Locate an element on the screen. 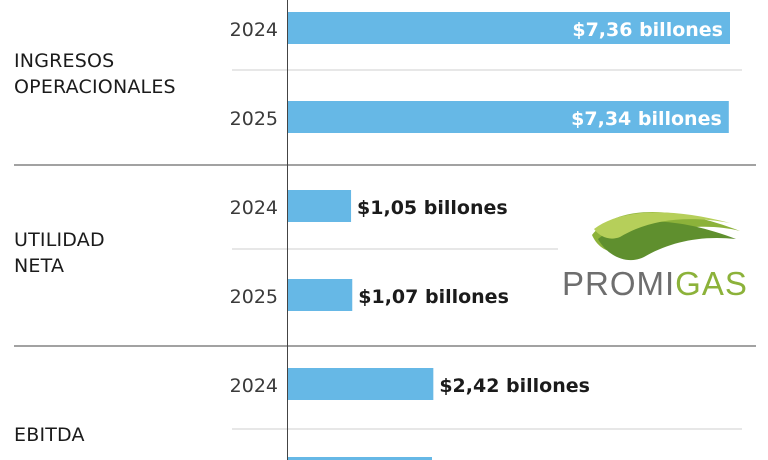 The image size is (768, 460). group-label-ingresos: INGRESOS OPERACIONALES is located at coordinates (95, 74).